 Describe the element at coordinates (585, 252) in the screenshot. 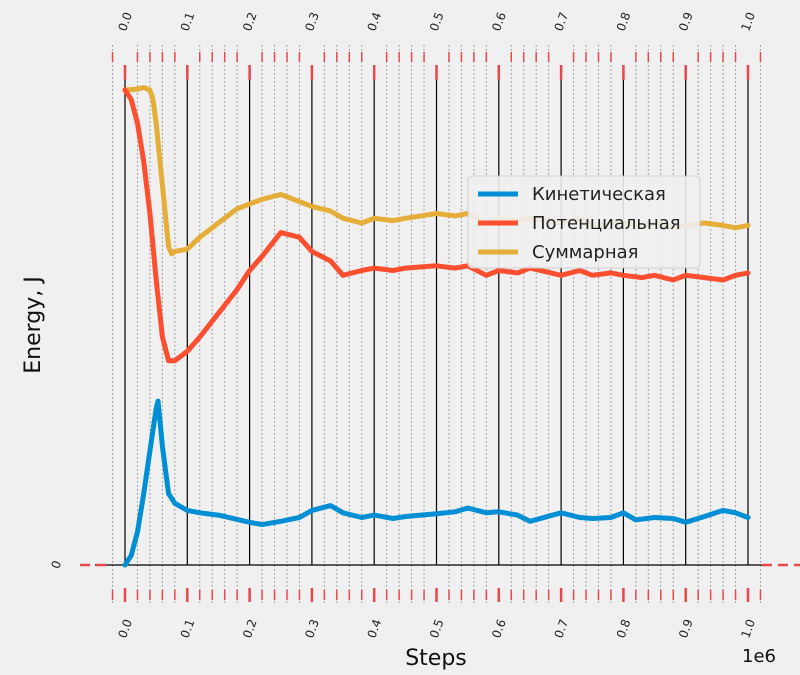

I see `legend-label: Суммарная` at that location.